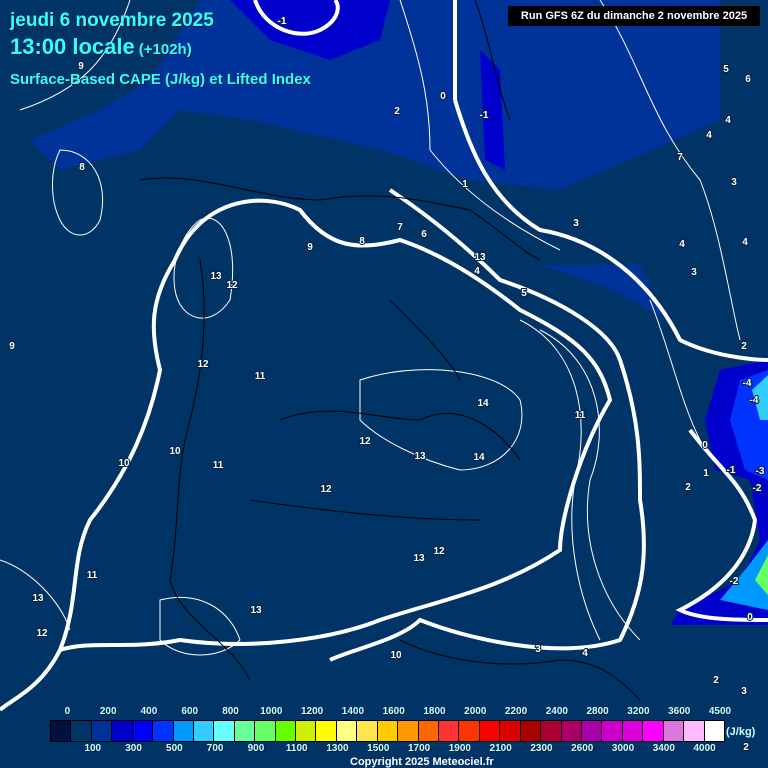  I want to click on colorbar-label-bottom: 2300, so click(541, 748).